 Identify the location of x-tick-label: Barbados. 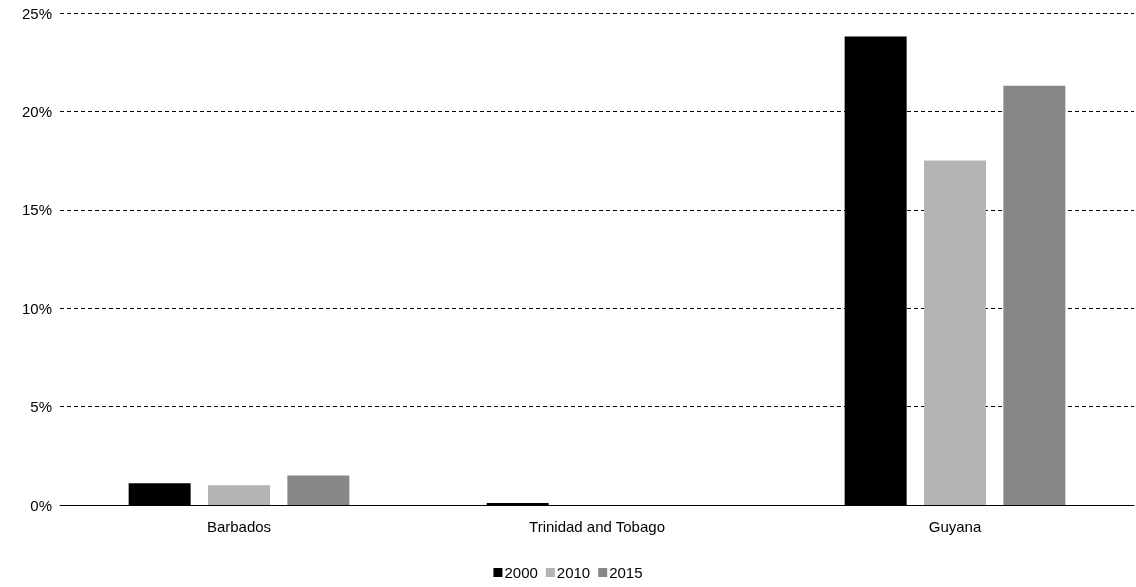
(239, 526).